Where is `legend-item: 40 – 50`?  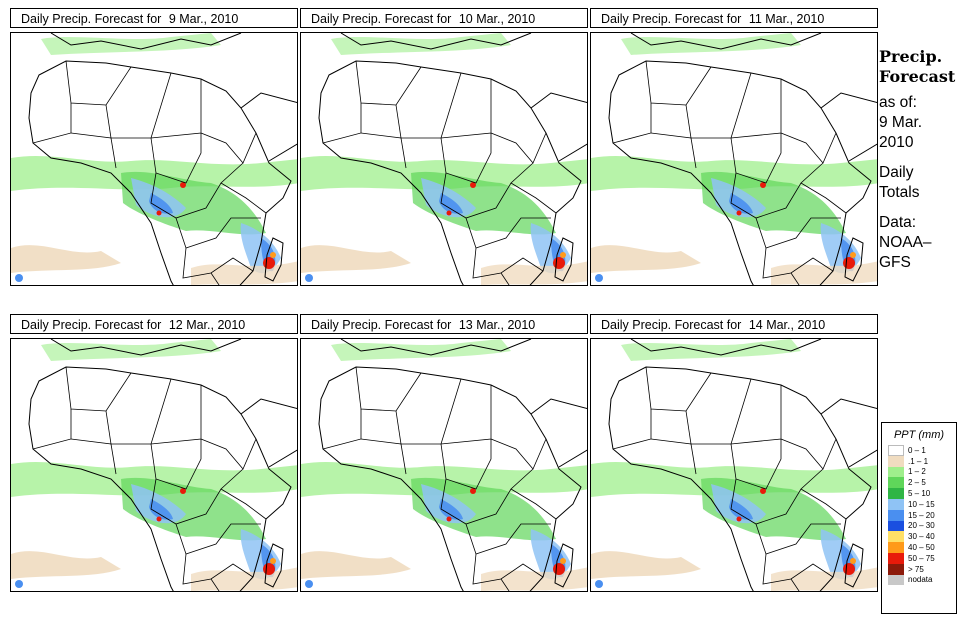
legend-item: 40 – 50 is located at coordinates (922, 547).